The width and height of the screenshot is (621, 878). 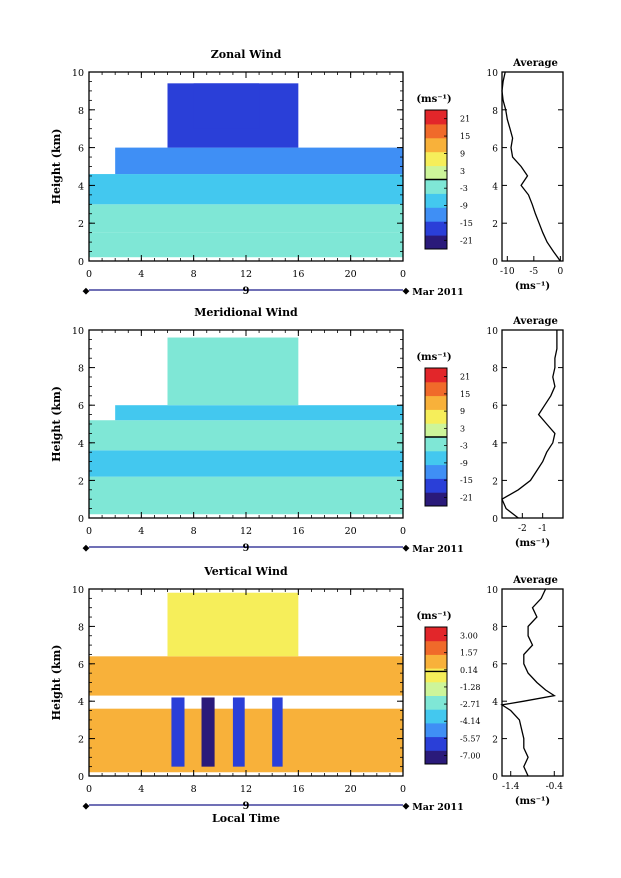 What do you see at coordinates (86, 807) in the screenshot?
I see `vertical-date-bar-start-mark: ◆` at bounding box center [86, 807].